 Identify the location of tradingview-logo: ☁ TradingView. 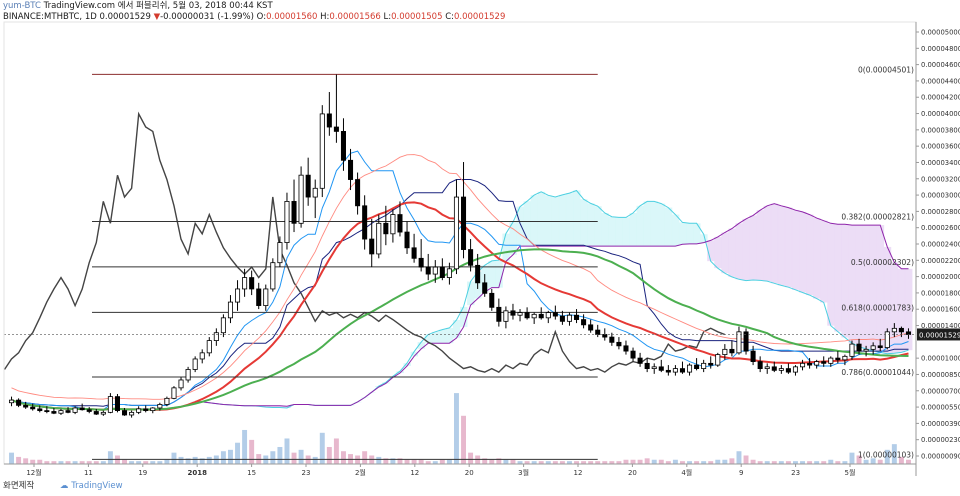
(91, 486).